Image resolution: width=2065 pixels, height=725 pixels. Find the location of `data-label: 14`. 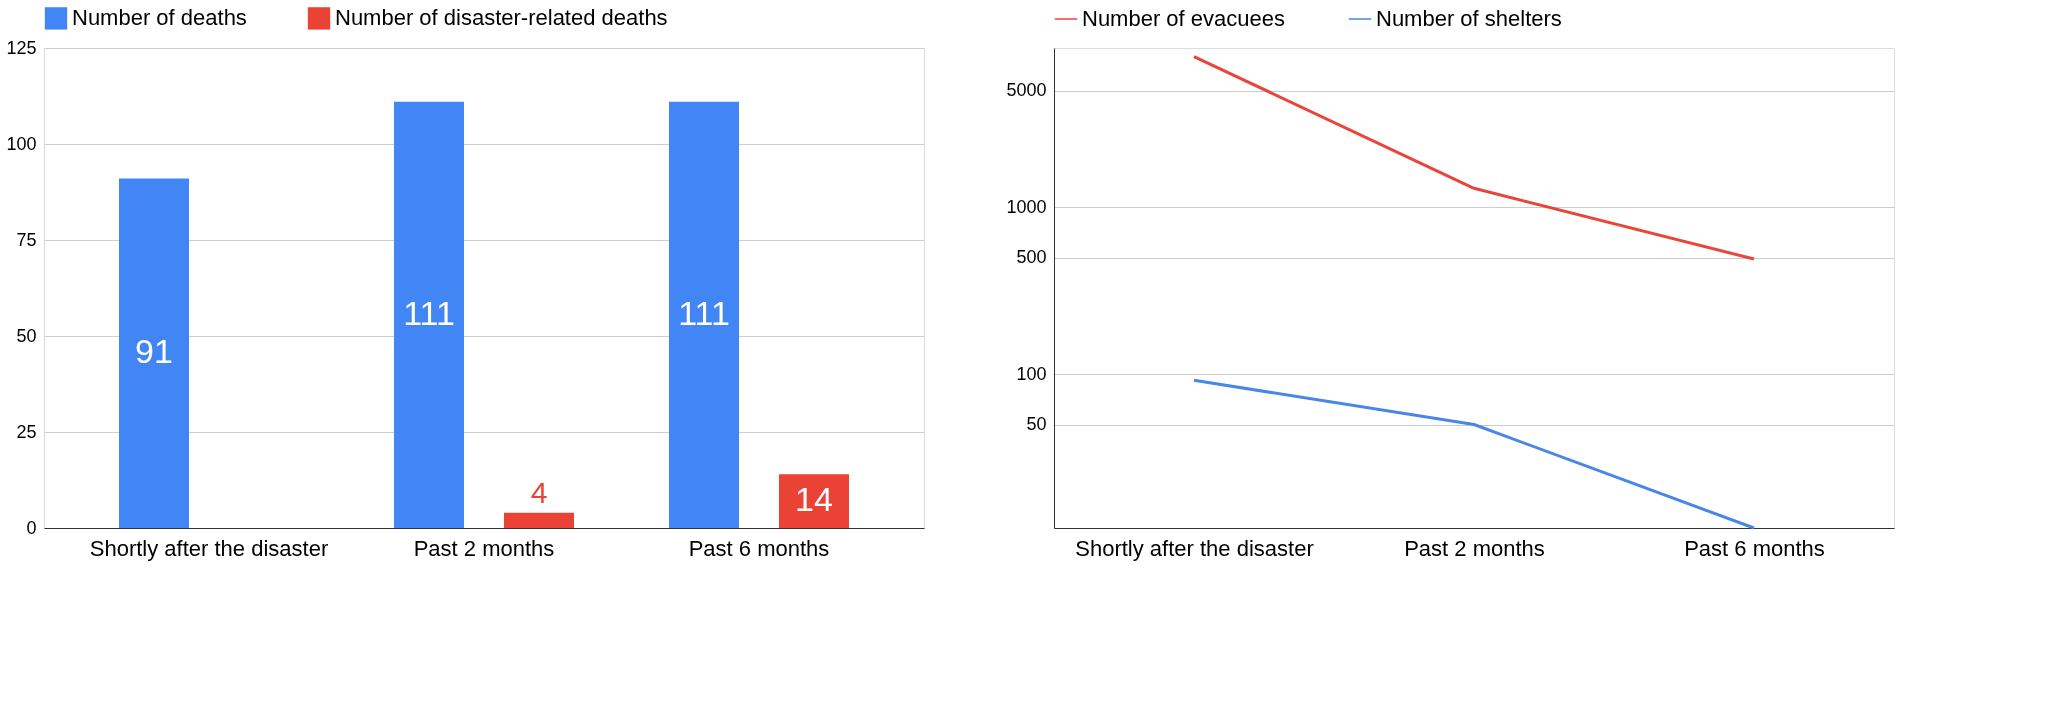

data-label: 14 is located at coordinates (814, 499).